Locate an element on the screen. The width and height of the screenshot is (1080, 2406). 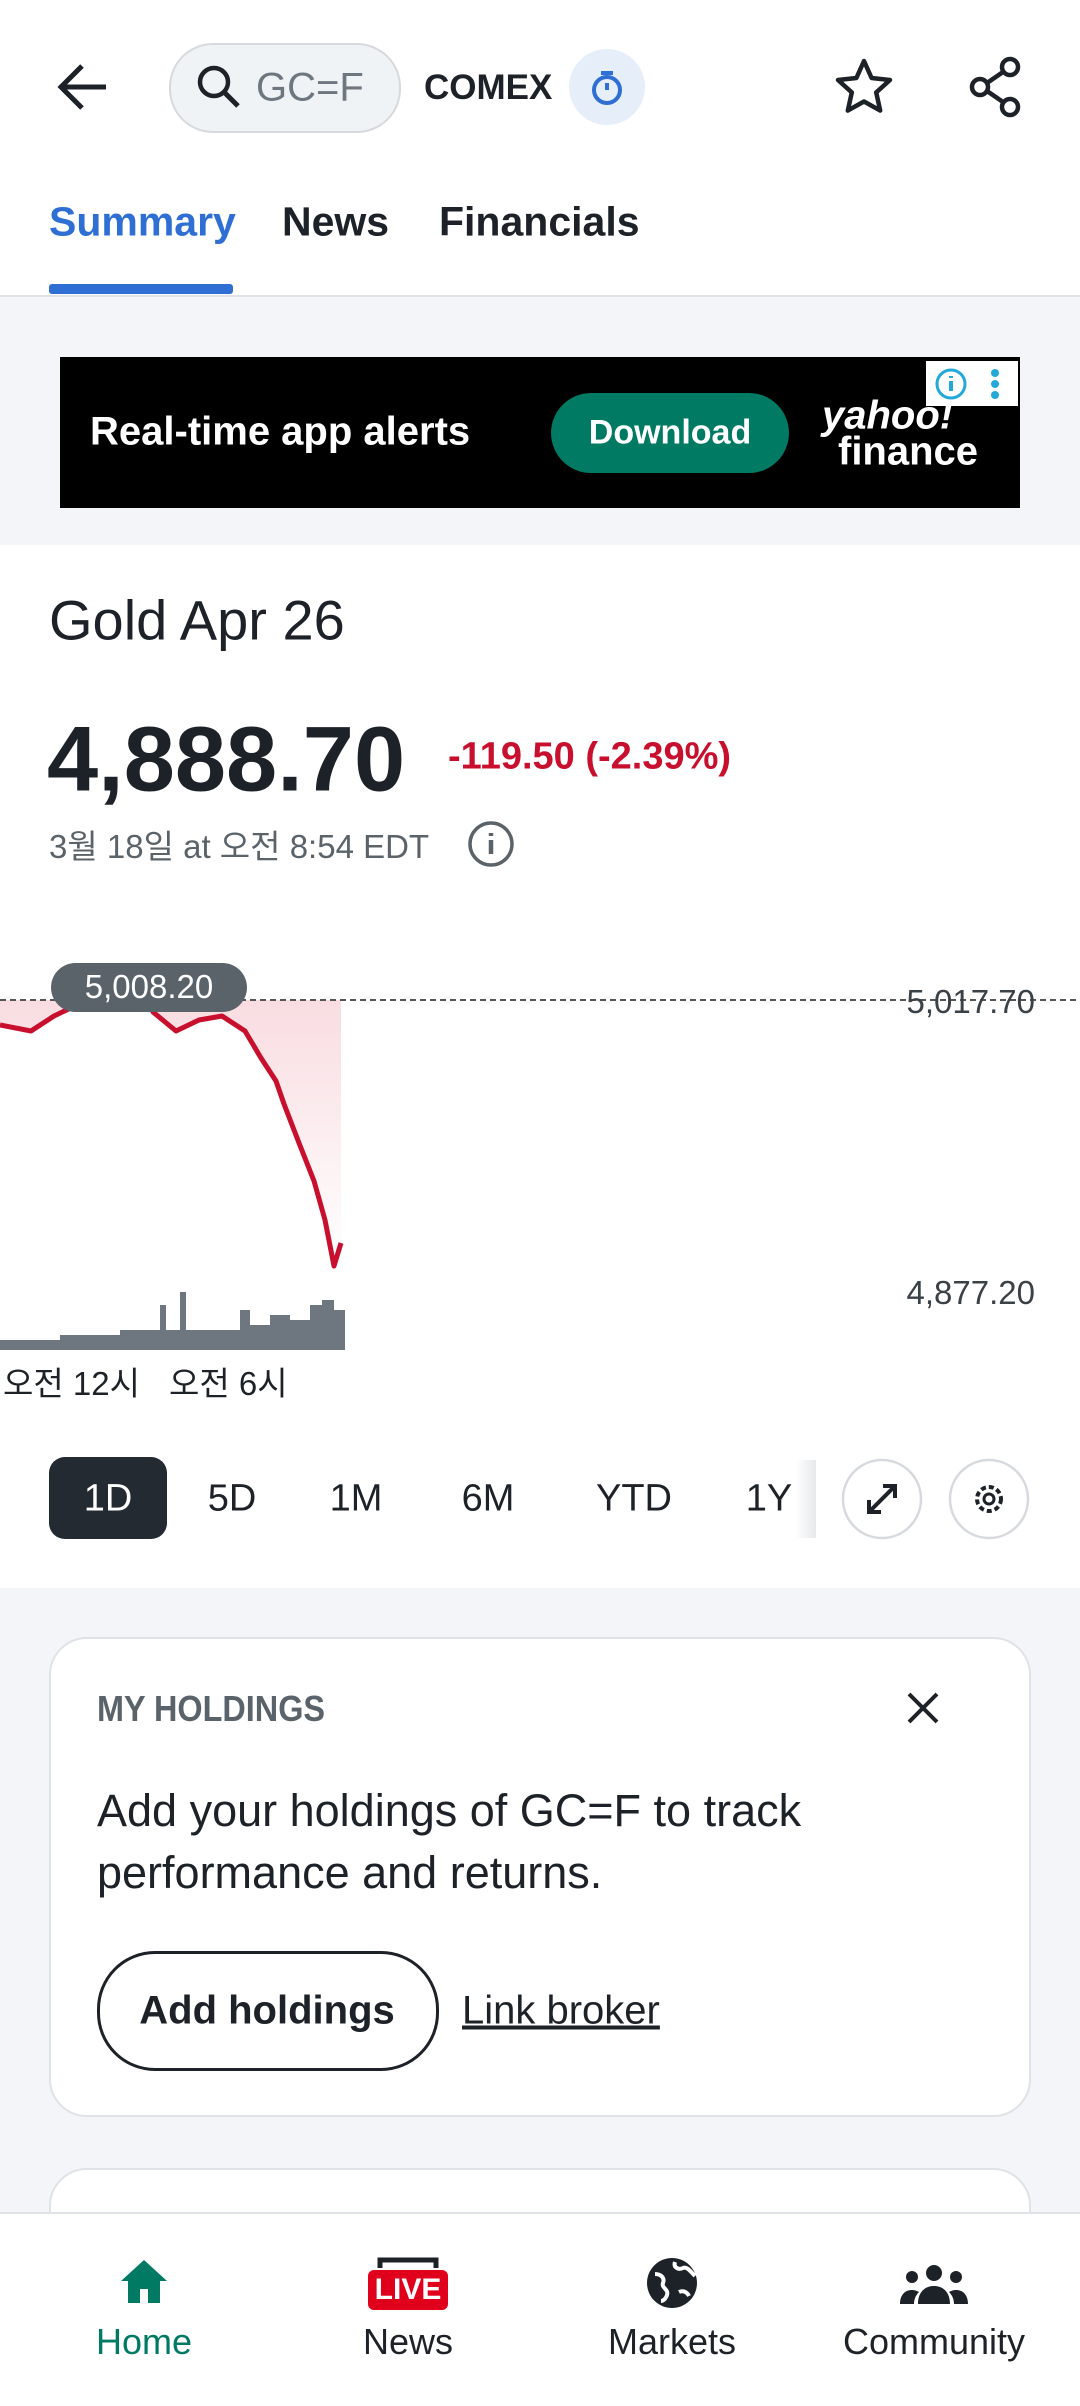
home-icon is located at coordinates (144, 2282).